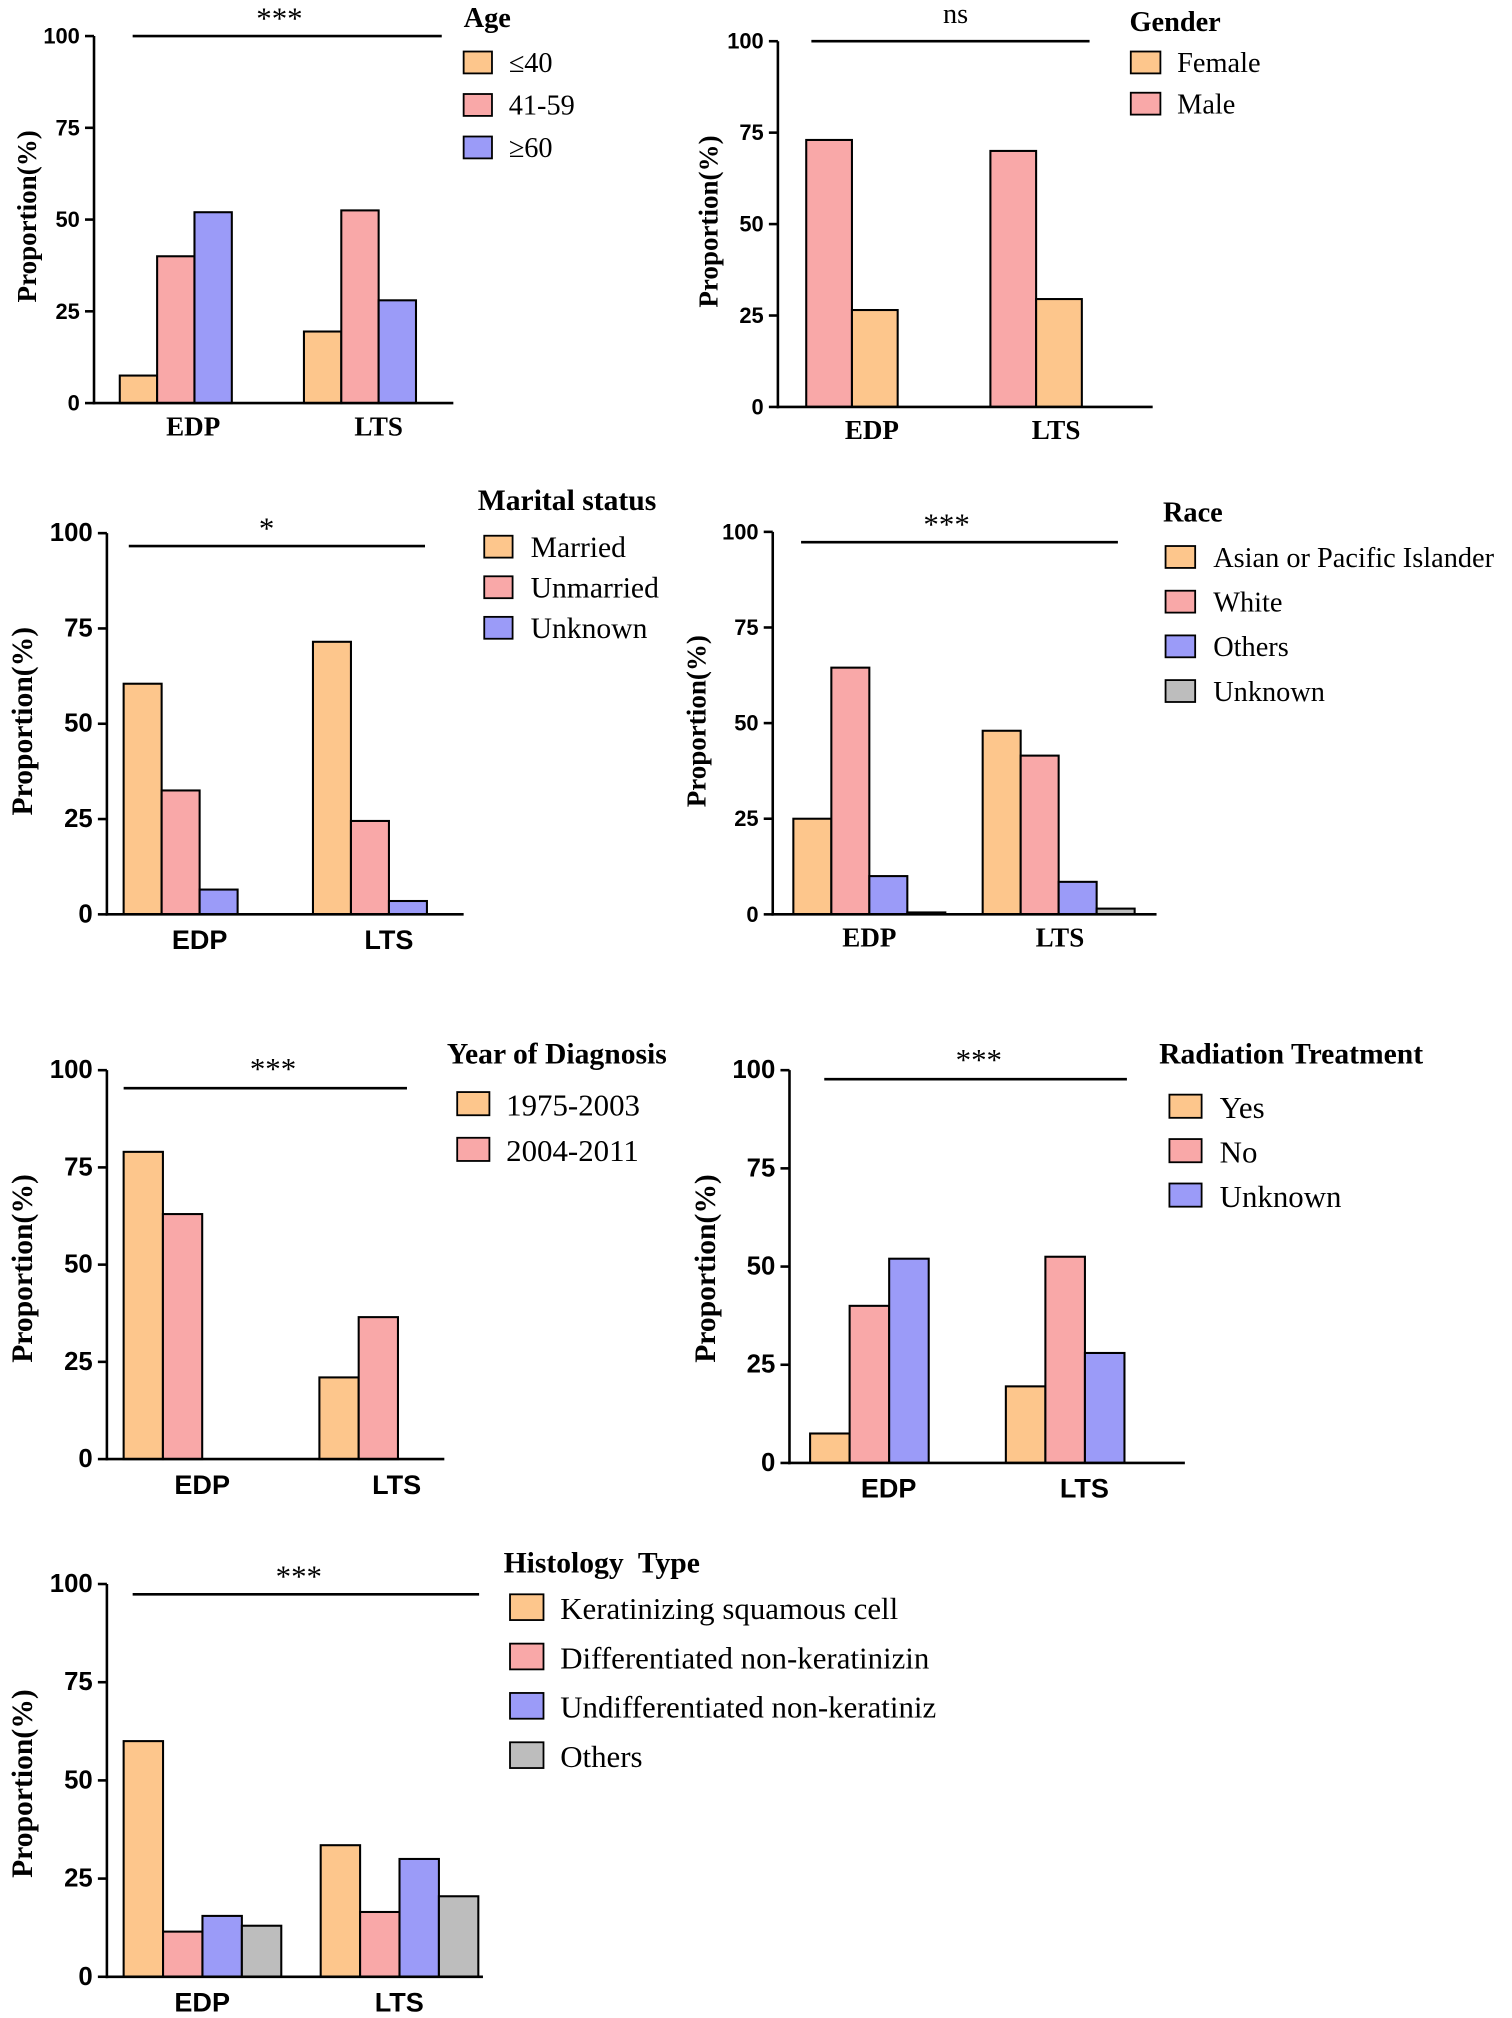  What do you see at coordinates (458, 1936) in the screenshot?
I see `bar-histology-type-lts-others` at bounding box center [458, 1936].